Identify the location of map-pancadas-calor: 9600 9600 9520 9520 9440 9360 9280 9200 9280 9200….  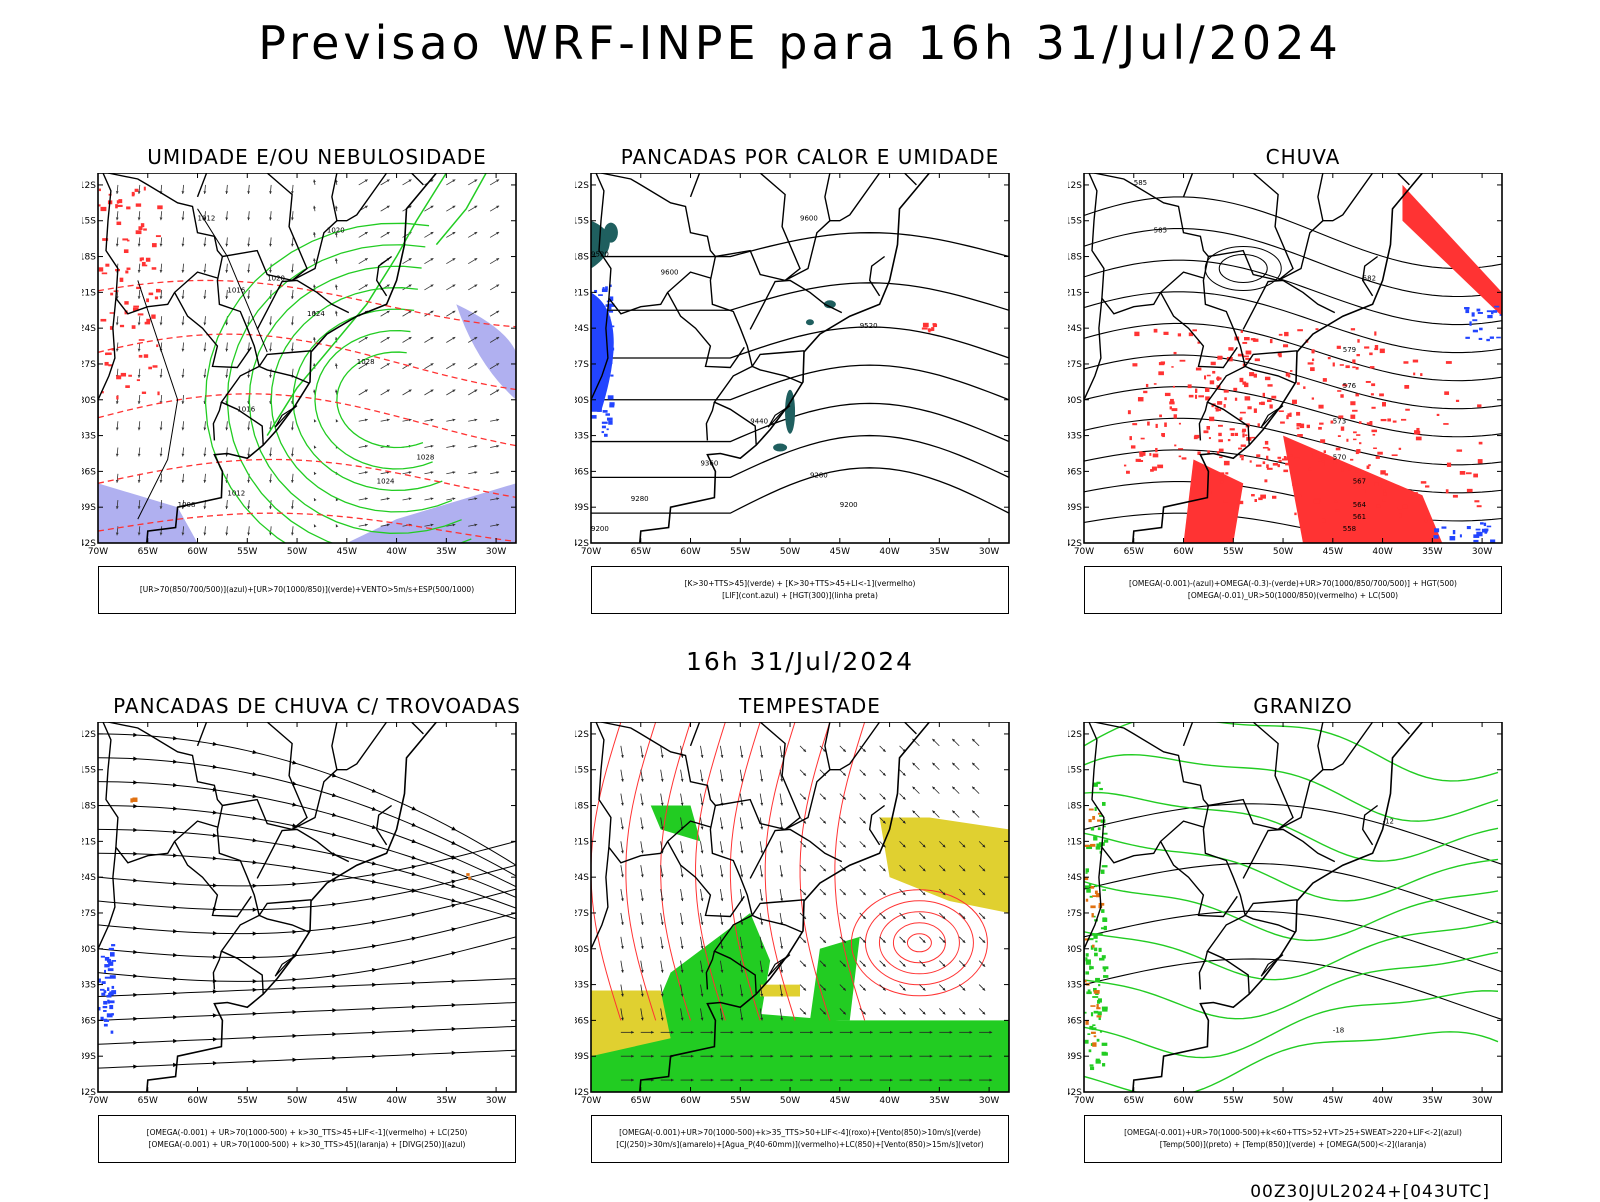
(810, 369).